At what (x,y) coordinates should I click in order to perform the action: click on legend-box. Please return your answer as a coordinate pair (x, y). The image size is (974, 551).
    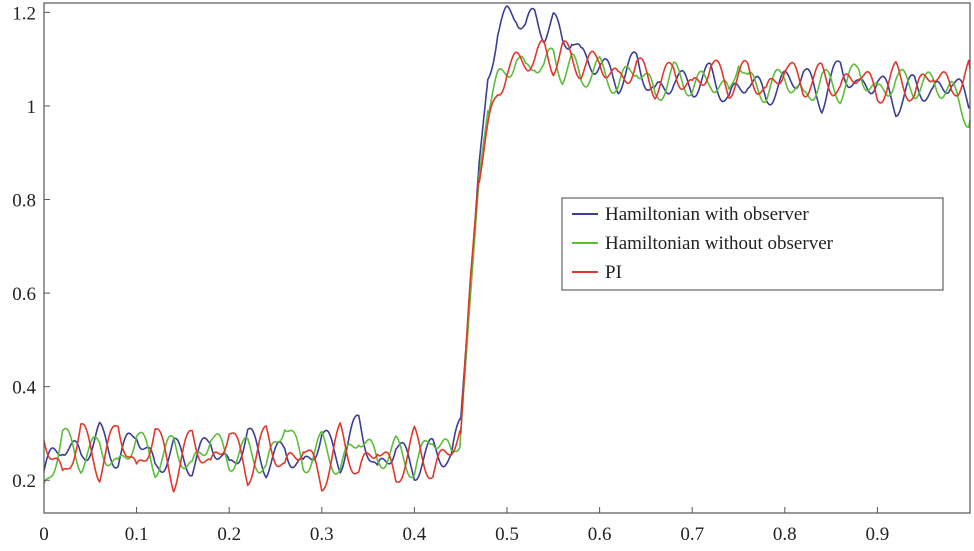
    Looking at the image, I should click on (752, 244).